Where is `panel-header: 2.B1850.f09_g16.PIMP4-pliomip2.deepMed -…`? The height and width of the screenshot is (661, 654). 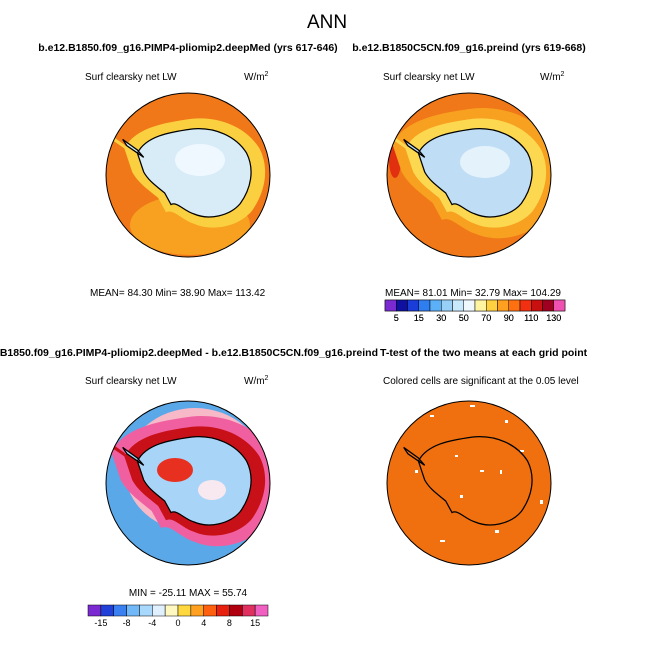
panel-header: 2.B1850.f09_g16.PIMP4-pliomip2.deepMed -… is located at coordinates (189, 353).